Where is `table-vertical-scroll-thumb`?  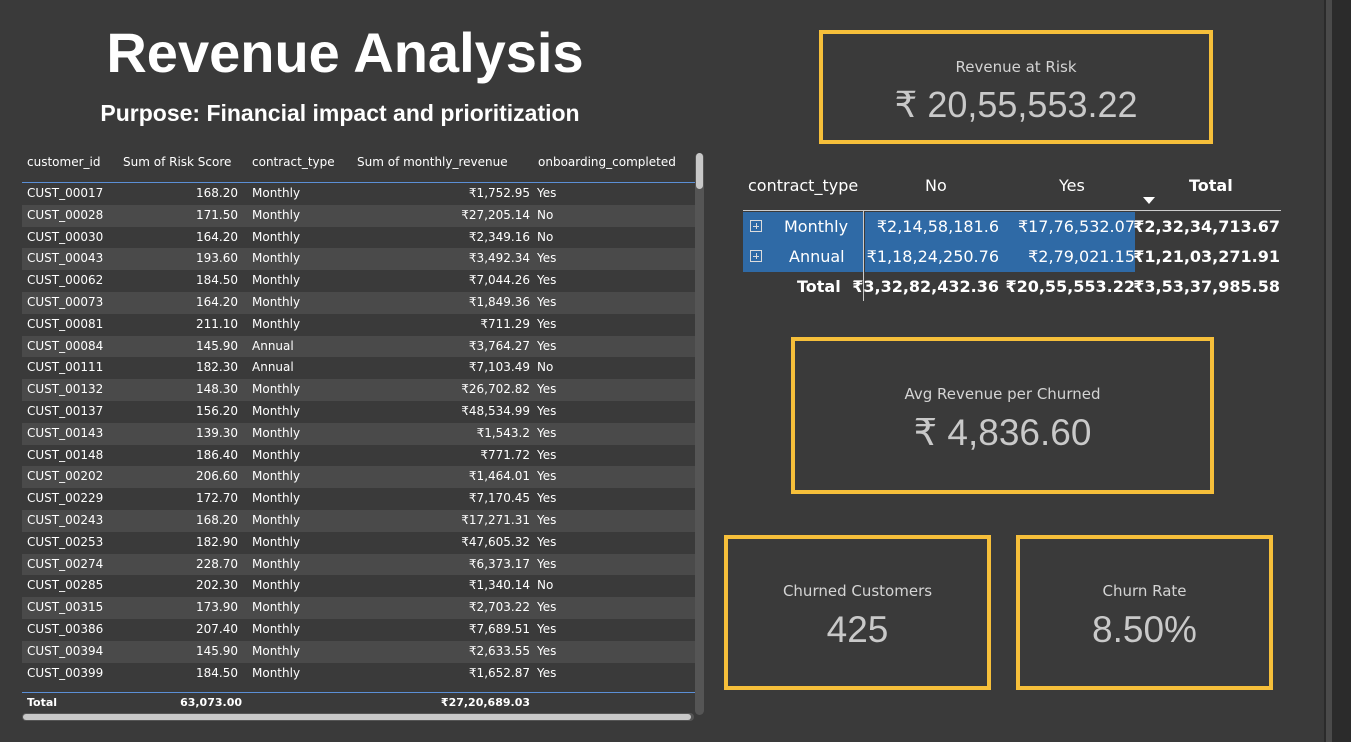
table-vertical-scroll-thumb is located at coordinates (699, 171).